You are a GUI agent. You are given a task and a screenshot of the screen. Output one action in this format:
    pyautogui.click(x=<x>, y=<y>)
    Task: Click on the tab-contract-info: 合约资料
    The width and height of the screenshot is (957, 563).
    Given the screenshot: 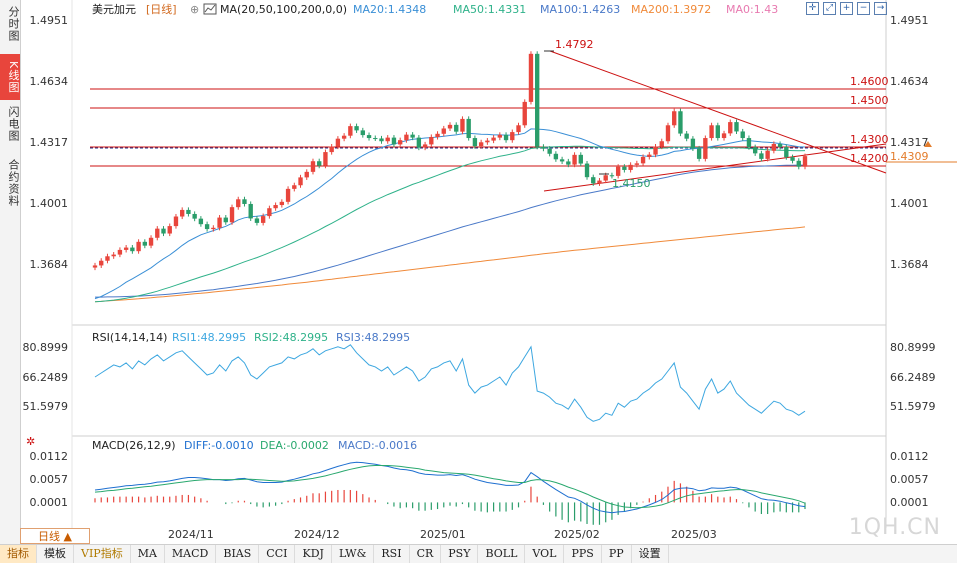 What is the action you would take?
    pyautogui.click(x=13, y=183)
    